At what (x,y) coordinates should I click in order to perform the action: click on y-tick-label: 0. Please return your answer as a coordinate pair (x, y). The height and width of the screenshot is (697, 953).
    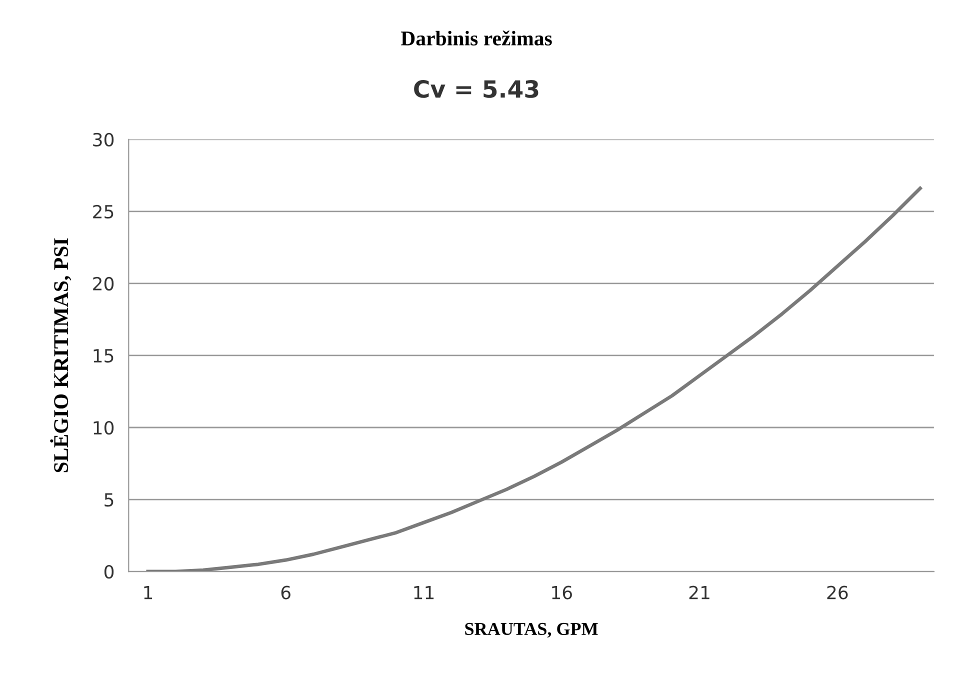
    Looking at the image, I should click on (109, 572).